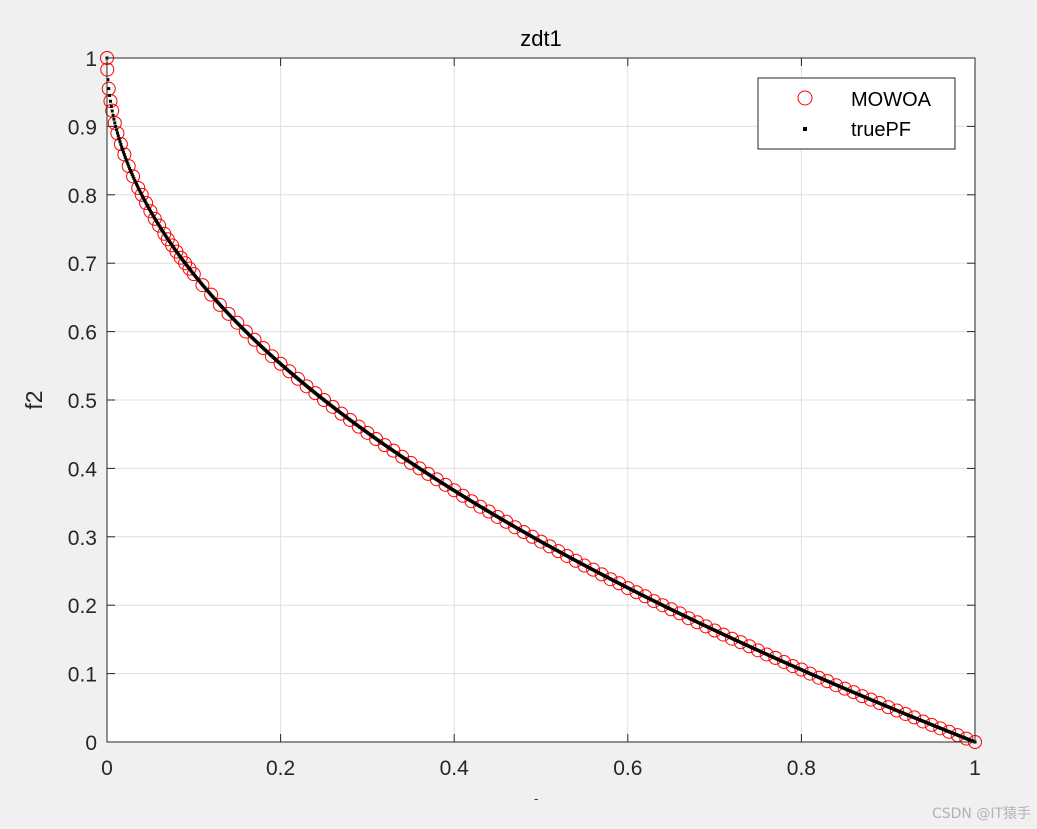 This screenshot has width=1037, height=829. What do you see at coordinates (627, 768) in the screenshot?
I see `x-tick-label: 0.6` at bounding box center [627, 768].